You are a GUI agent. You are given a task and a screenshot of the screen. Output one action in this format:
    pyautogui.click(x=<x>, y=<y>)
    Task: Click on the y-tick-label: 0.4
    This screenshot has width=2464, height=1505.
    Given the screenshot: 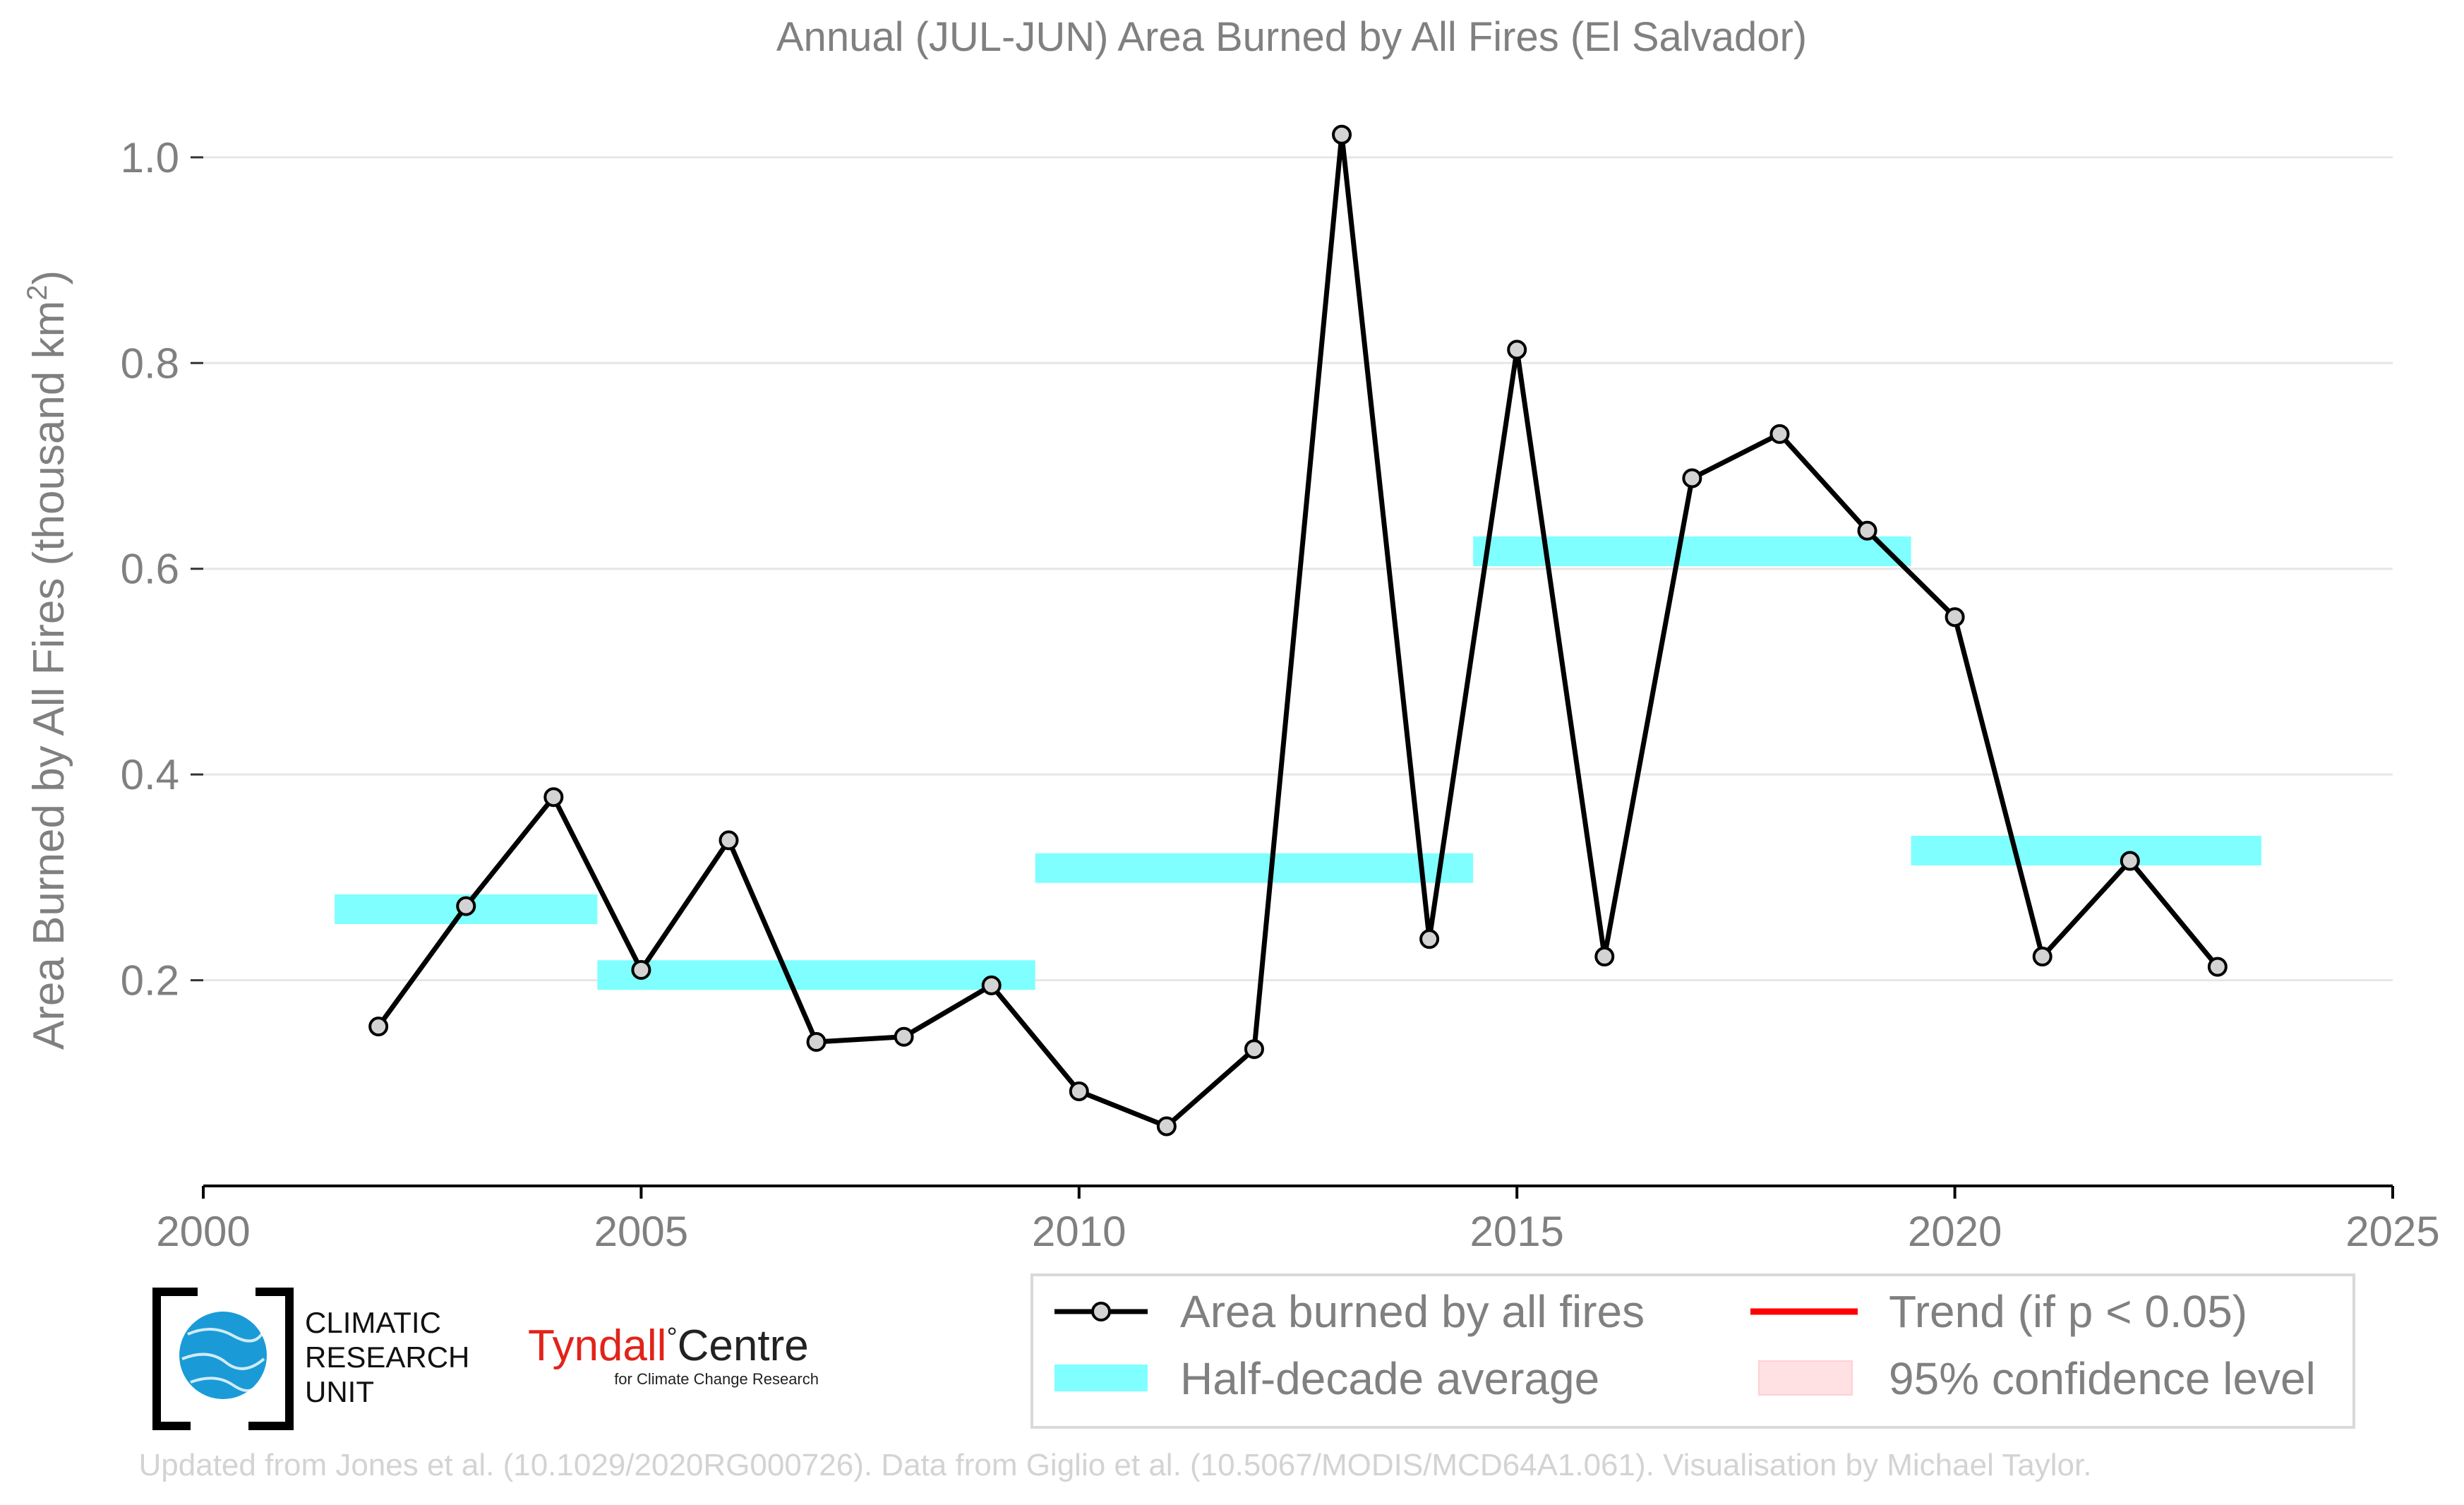 What is the action you would take?
    pyautogui.click(x=150, y=774)
    